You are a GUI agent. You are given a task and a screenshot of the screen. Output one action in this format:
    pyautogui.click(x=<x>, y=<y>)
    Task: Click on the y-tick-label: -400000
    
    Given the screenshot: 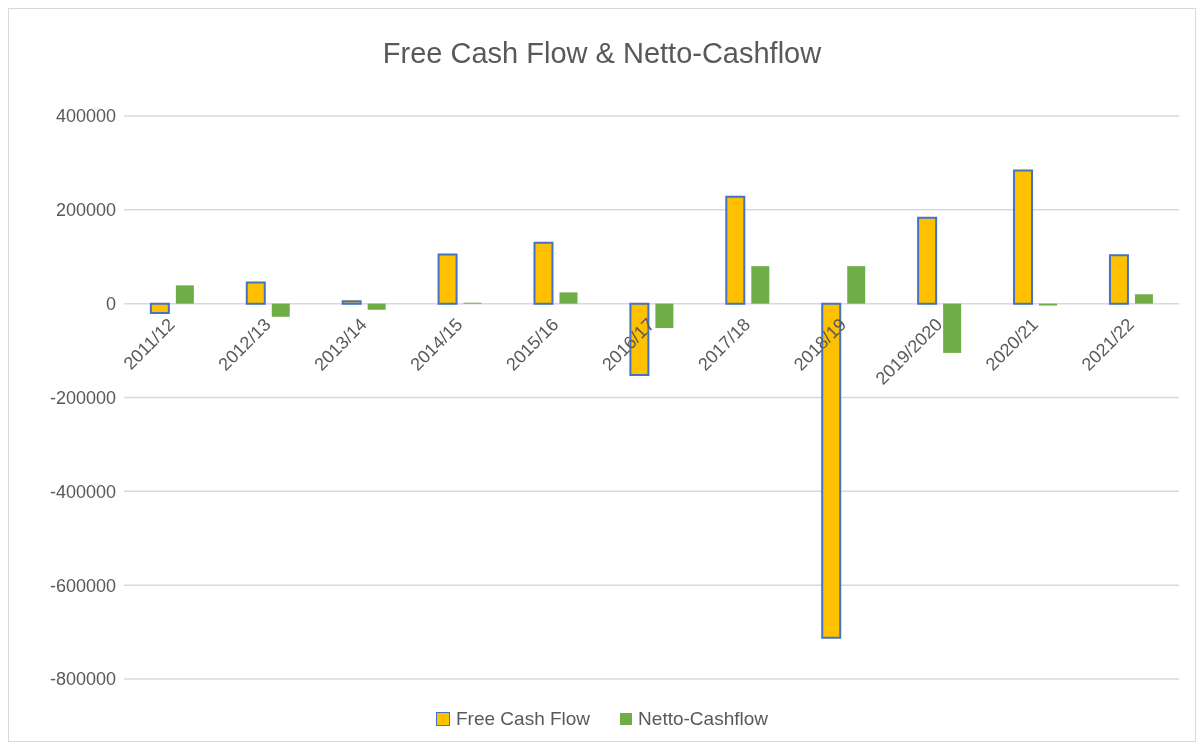 What is the action you would take?
    pyautogui.click(x=82, y=491)
    